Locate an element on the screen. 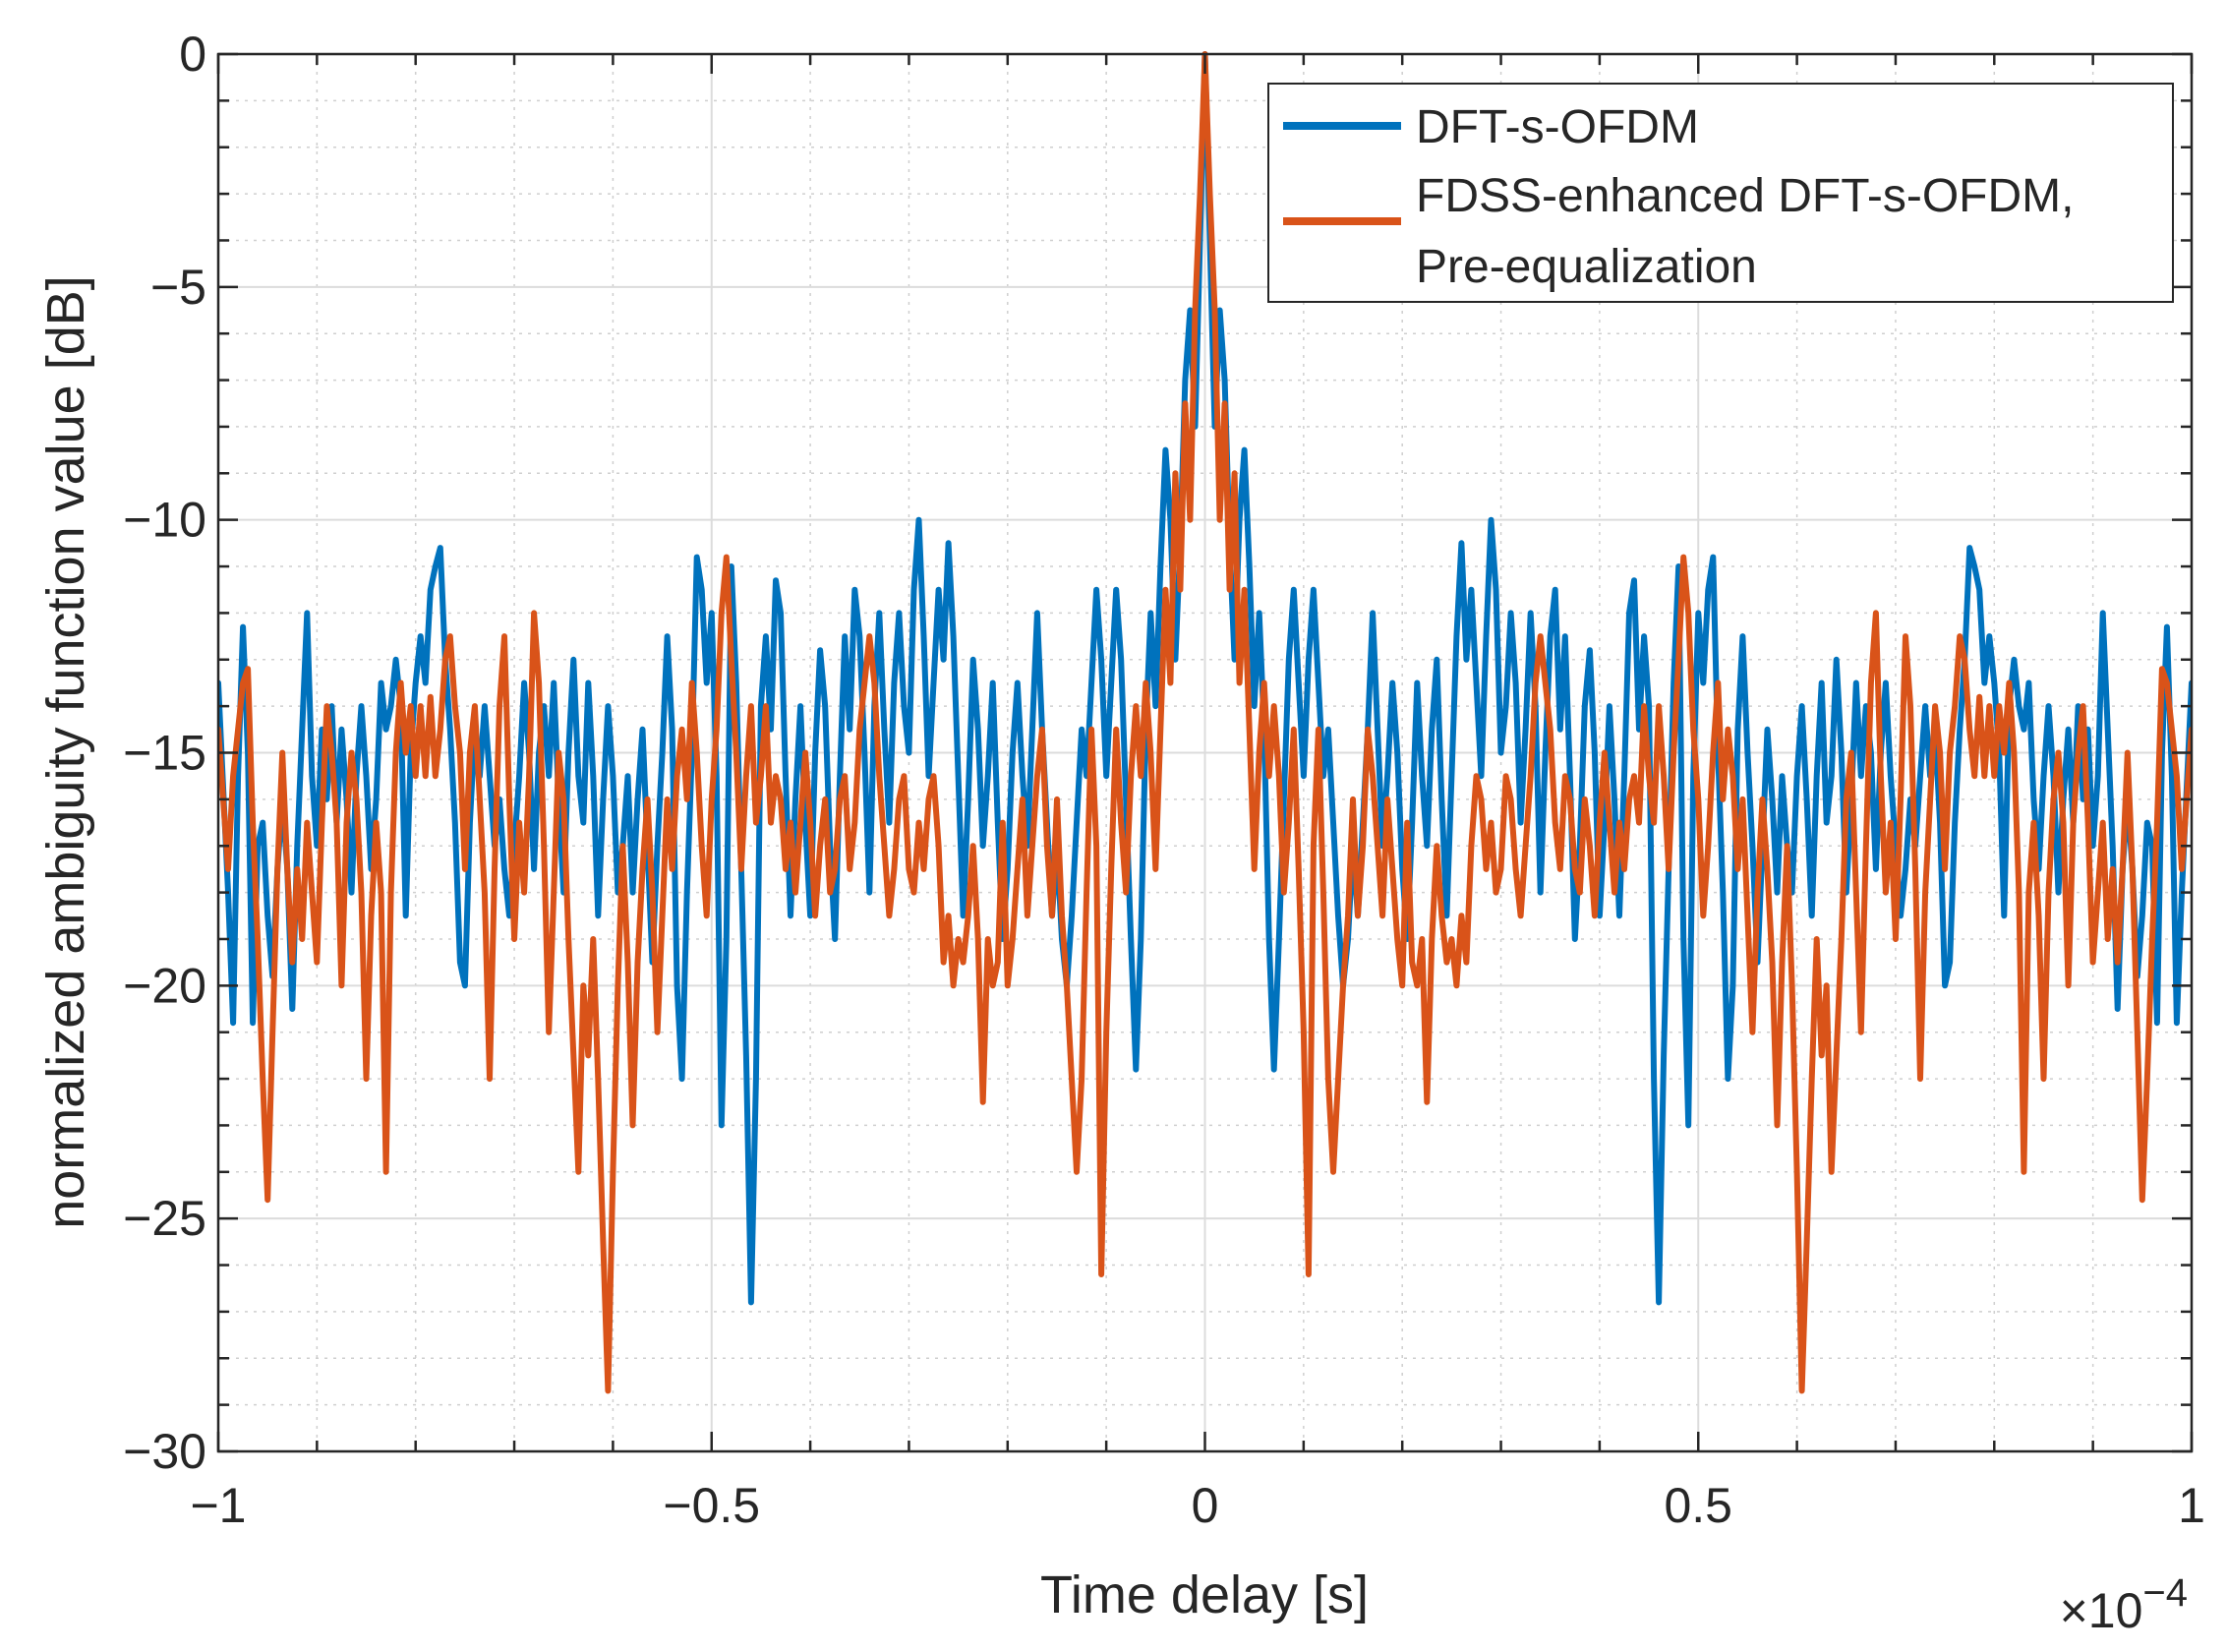  x-tick-label: −0.5 is located at coordinates (711, 1505).